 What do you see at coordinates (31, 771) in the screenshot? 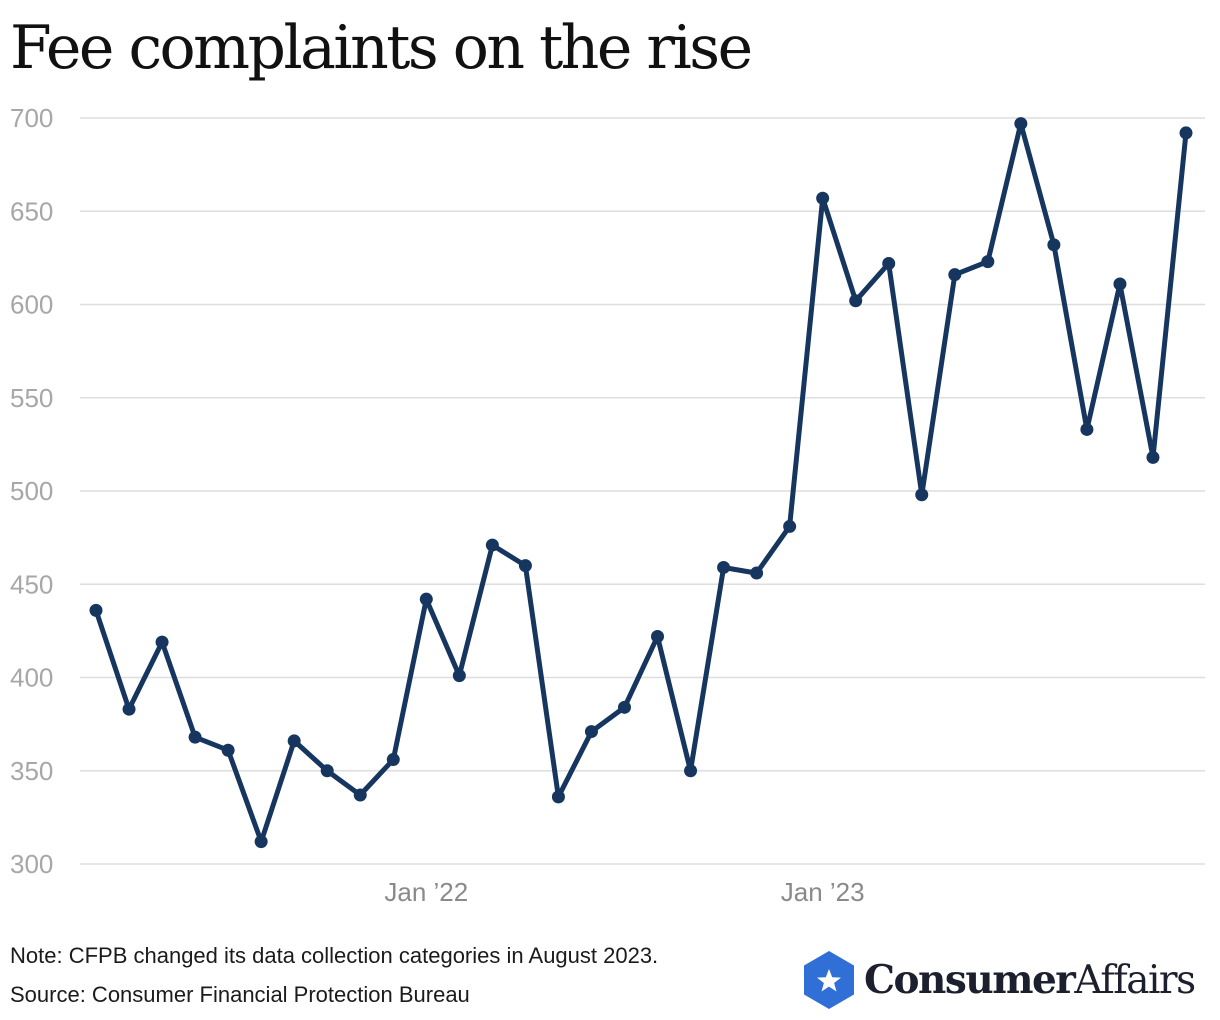
I see `y-tick-label-350: 350` at bounding box center [31, 771].